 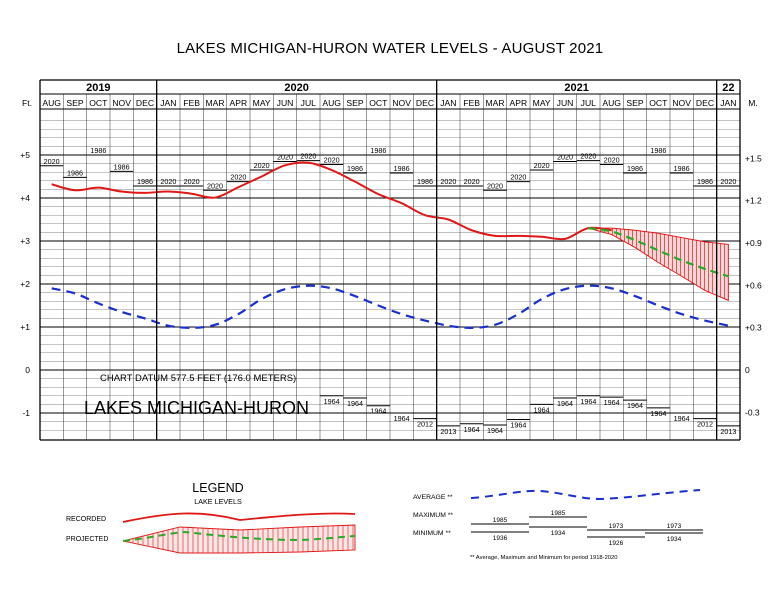 I want to click on legend-subtitle: LAKE LEVELS, so click(x=218, y=501).